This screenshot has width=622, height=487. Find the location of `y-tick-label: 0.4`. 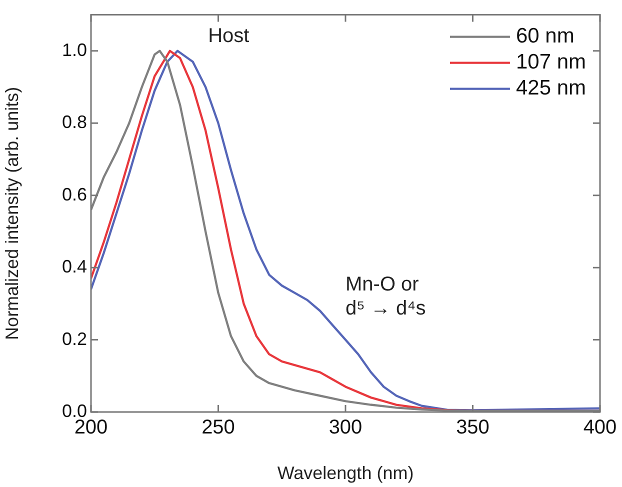

y-tick-label: 0.4 is located at coordinates (74, 266).